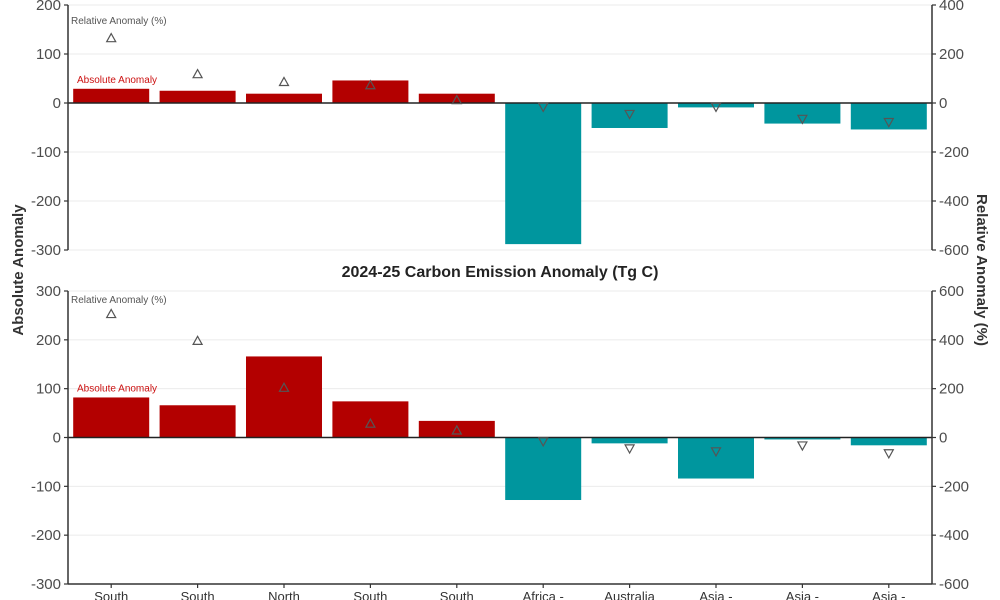 This screenshot has height=600, width=1000. What do you see at coordinates (954, 584) in the screenshot?
I see `bottom-right-tick-label: -600` at bounding box center [954, 584].